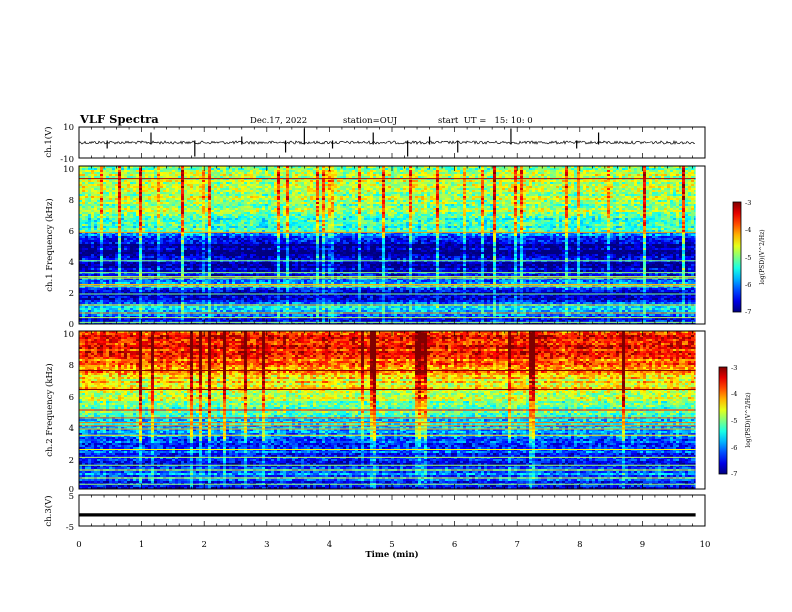  I want to click on ch1-cb-tick: -6, so click(748, 285).